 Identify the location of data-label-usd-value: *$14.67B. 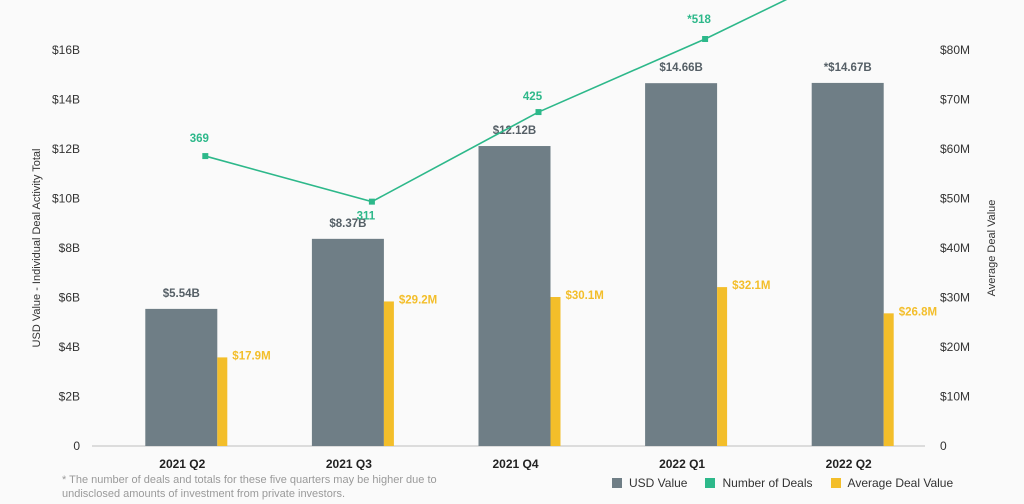
(848, 68).